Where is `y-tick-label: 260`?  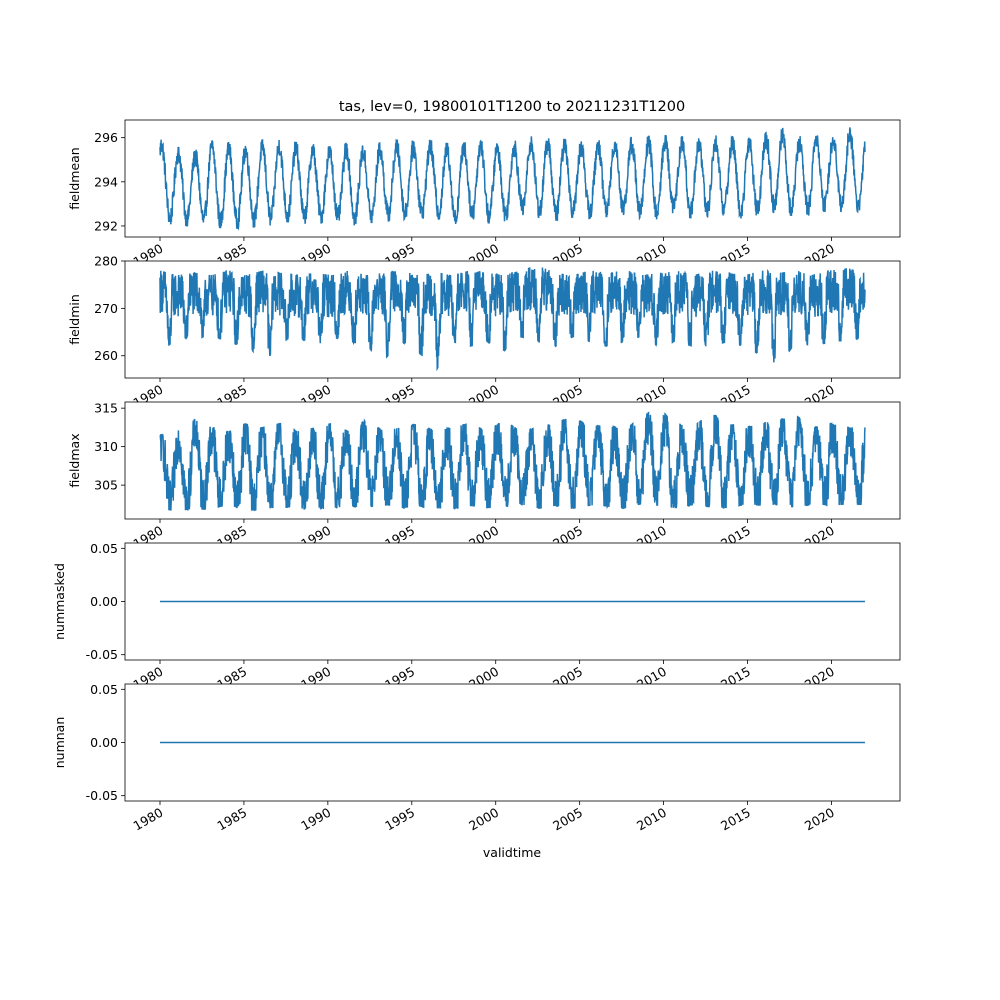
y-tick-label: 260 is located at coordinates (106, 355).